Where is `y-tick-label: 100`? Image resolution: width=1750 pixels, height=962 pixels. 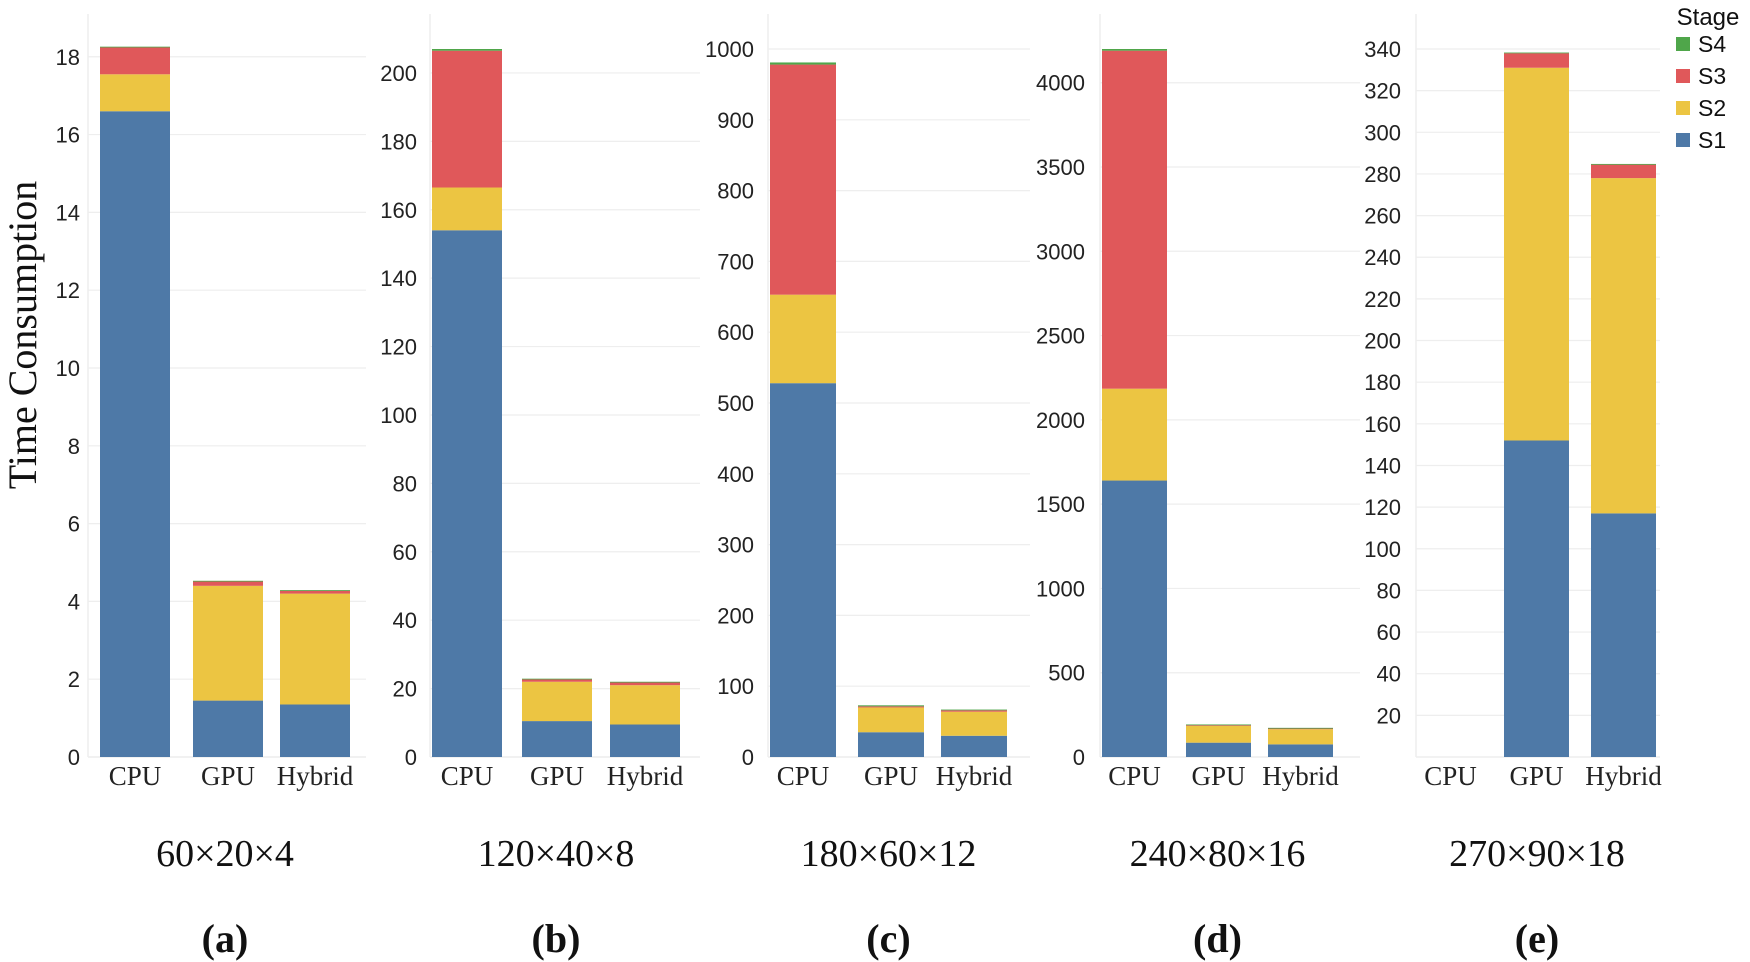 y-tick-label: 100 is located at coordinates (398, 415).